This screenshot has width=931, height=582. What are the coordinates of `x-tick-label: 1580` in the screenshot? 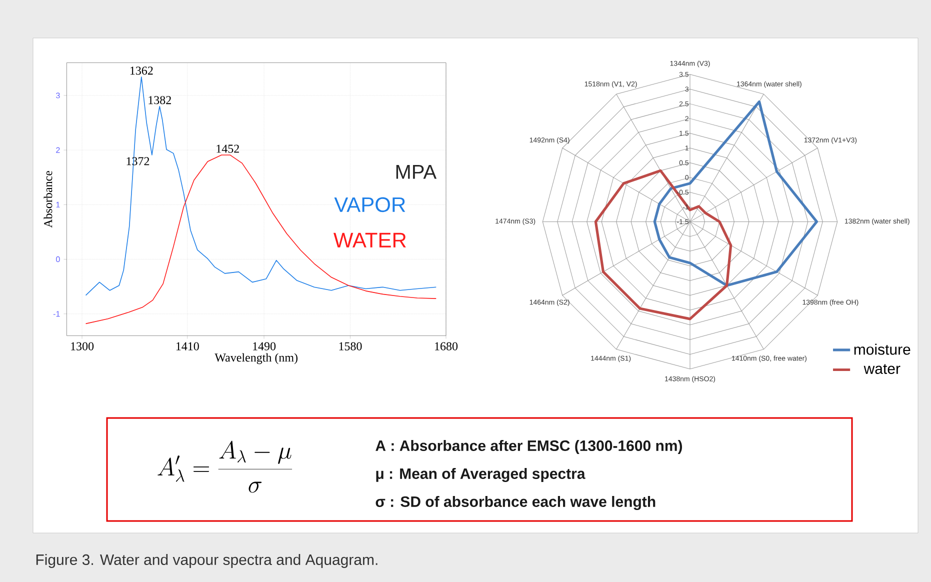 It's located at (350, 346).